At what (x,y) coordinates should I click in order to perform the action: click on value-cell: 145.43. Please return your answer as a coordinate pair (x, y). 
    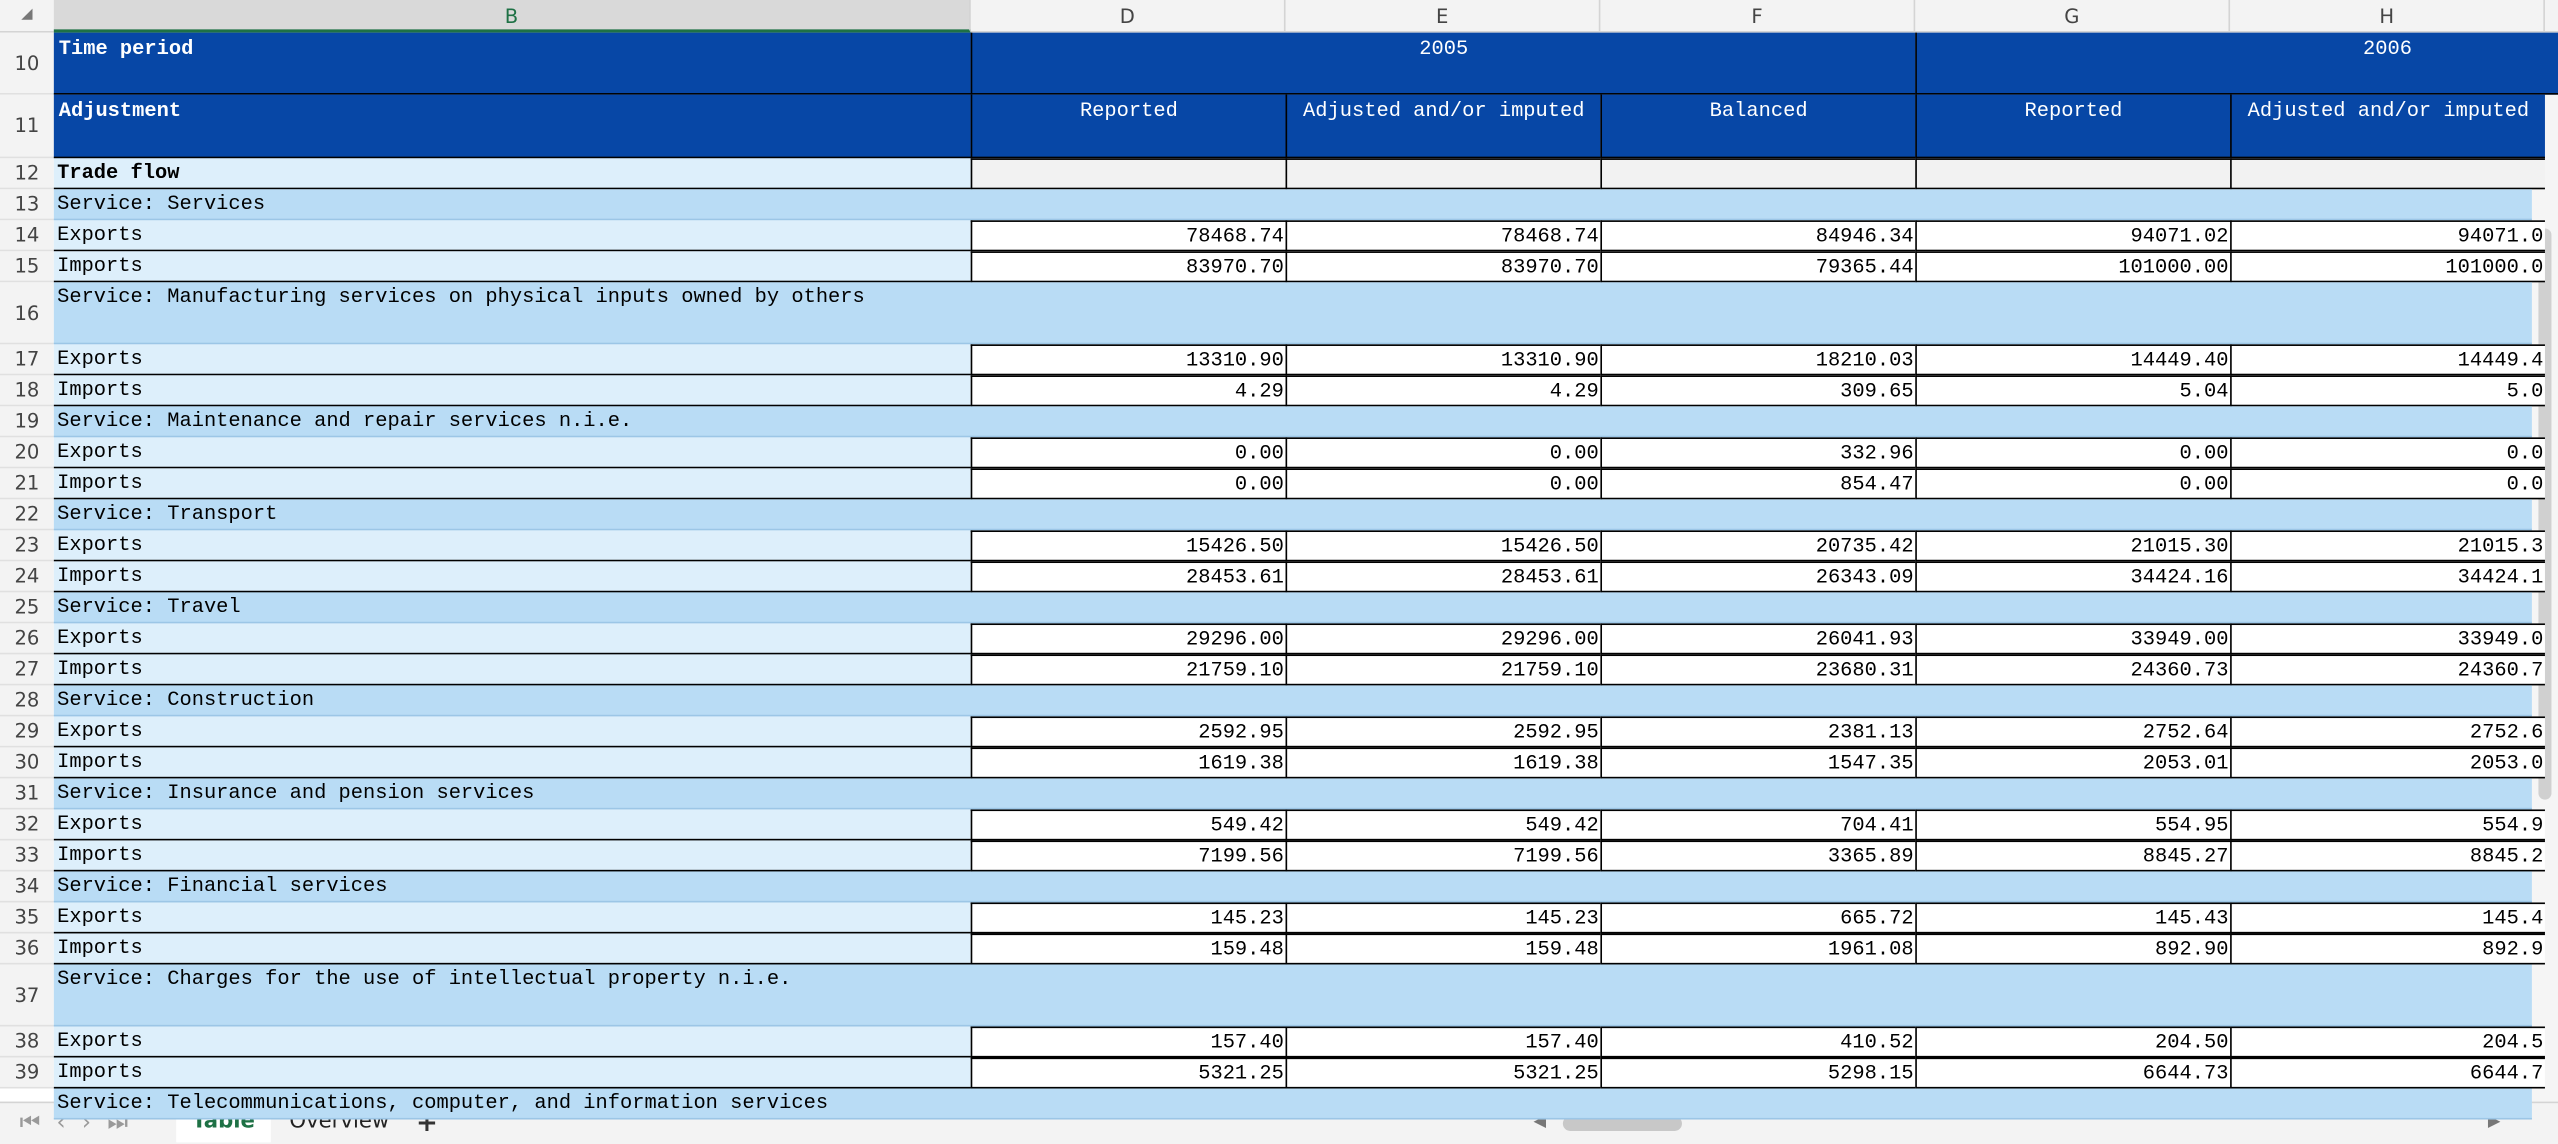
    Looking at the image, I should click on (2073, 918).